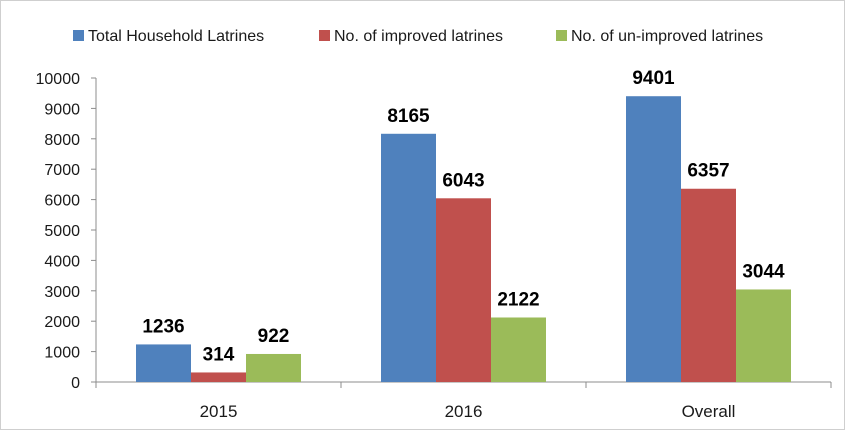  I want to click on data-label: 922, so click(274, 336).